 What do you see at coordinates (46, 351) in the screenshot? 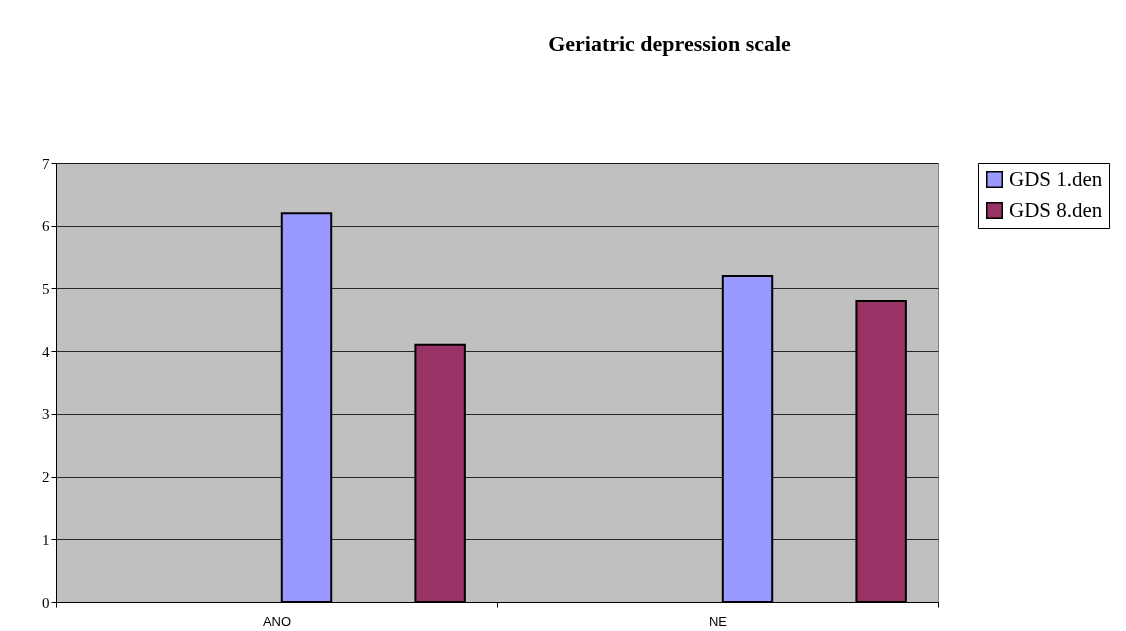
I see `y-tick-label: 4` at bounding box center [46, 351].